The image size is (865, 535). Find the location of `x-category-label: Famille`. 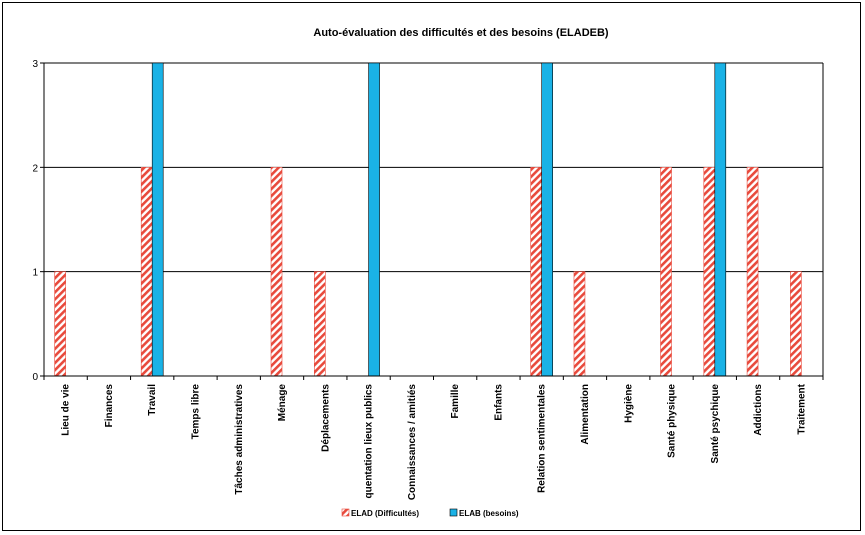

x-category-label: Famille is located at coordinates (455, 401).